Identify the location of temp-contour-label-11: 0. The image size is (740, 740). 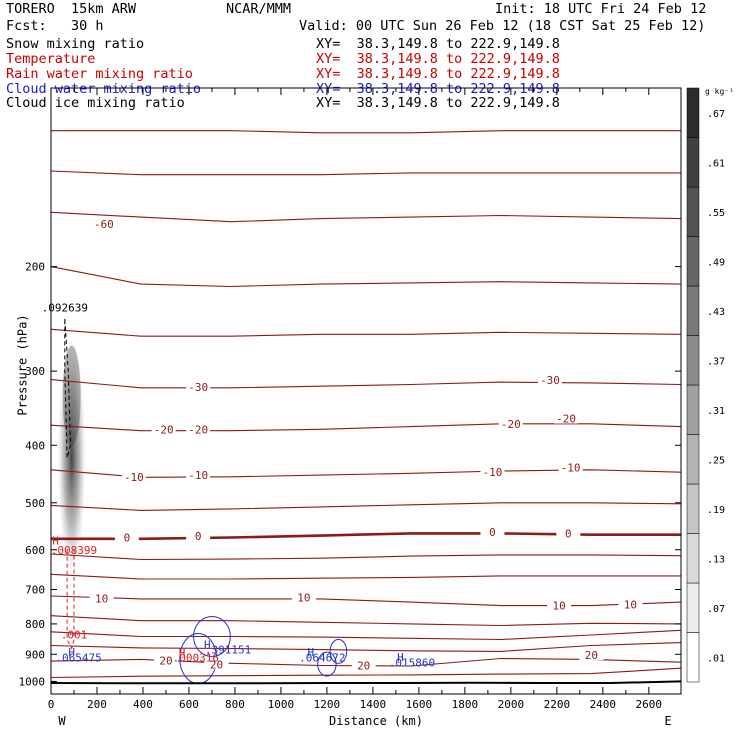
(127, 537).